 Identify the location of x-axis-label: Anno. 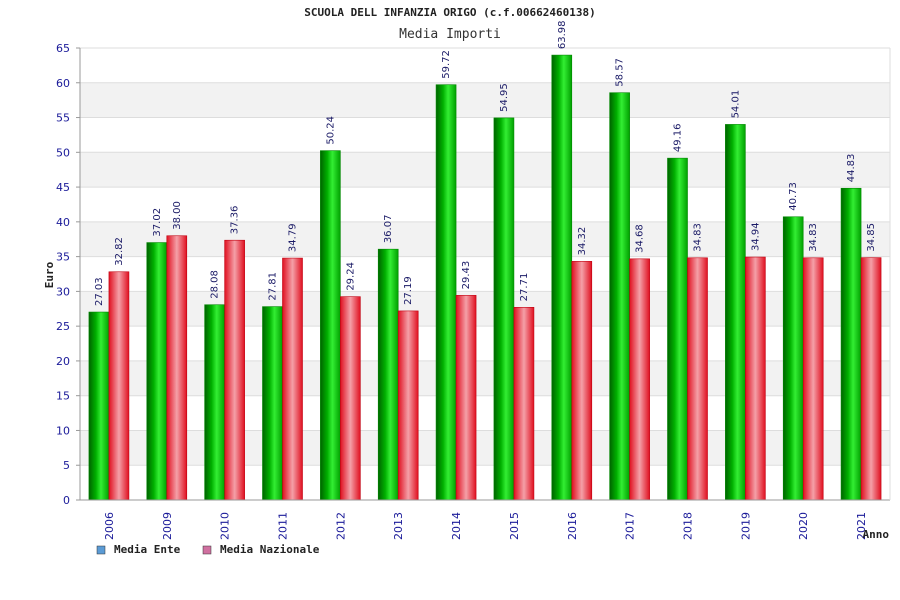
(876, 534).